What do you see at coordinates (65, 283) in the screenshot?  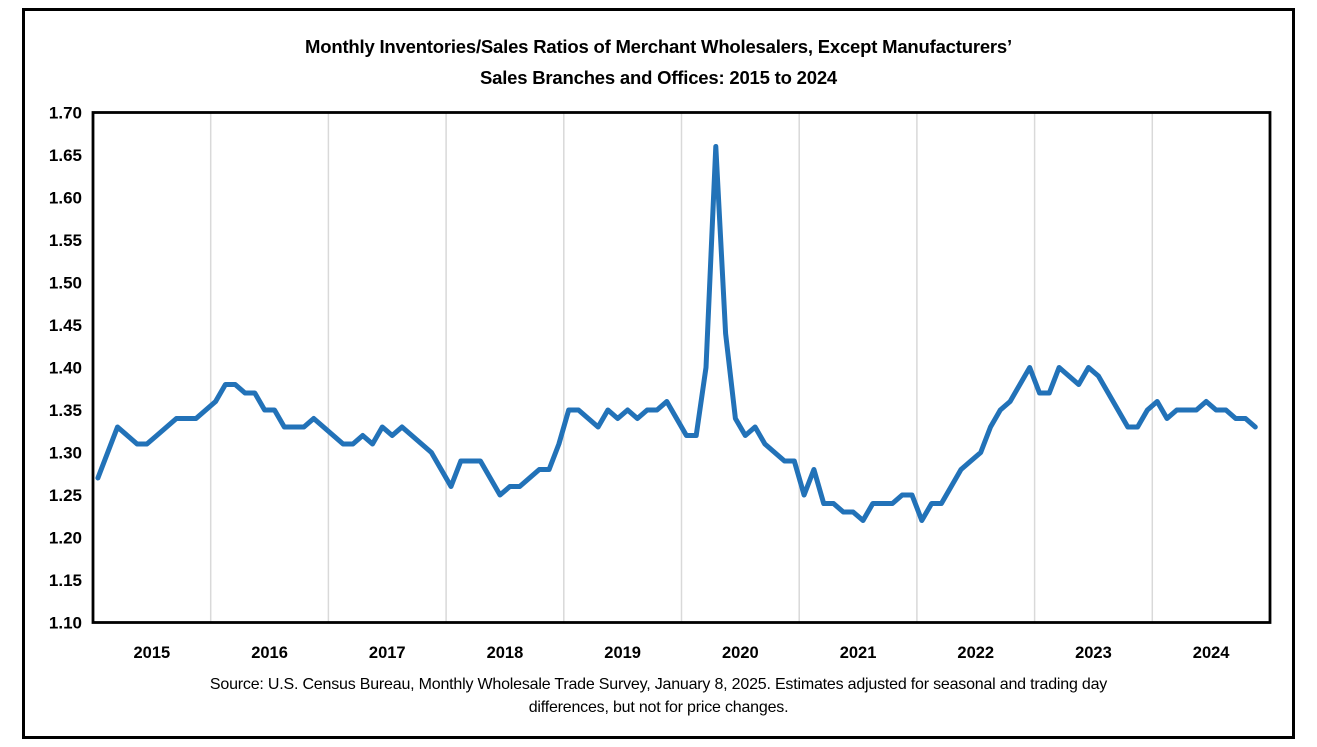 I see `y-axis-tick-label: 1.50` at bounding box center [65, 283].